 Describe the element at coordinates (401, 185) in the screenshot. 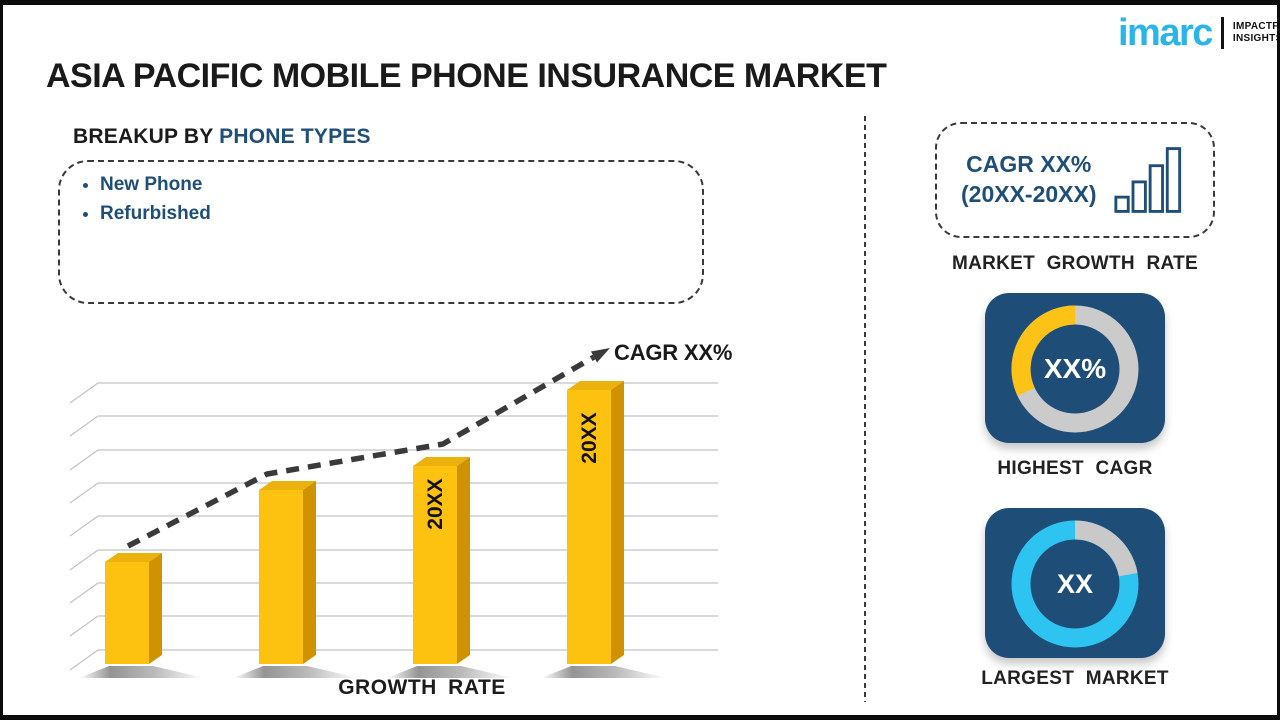

I see `list-item: New Phone` at that location.